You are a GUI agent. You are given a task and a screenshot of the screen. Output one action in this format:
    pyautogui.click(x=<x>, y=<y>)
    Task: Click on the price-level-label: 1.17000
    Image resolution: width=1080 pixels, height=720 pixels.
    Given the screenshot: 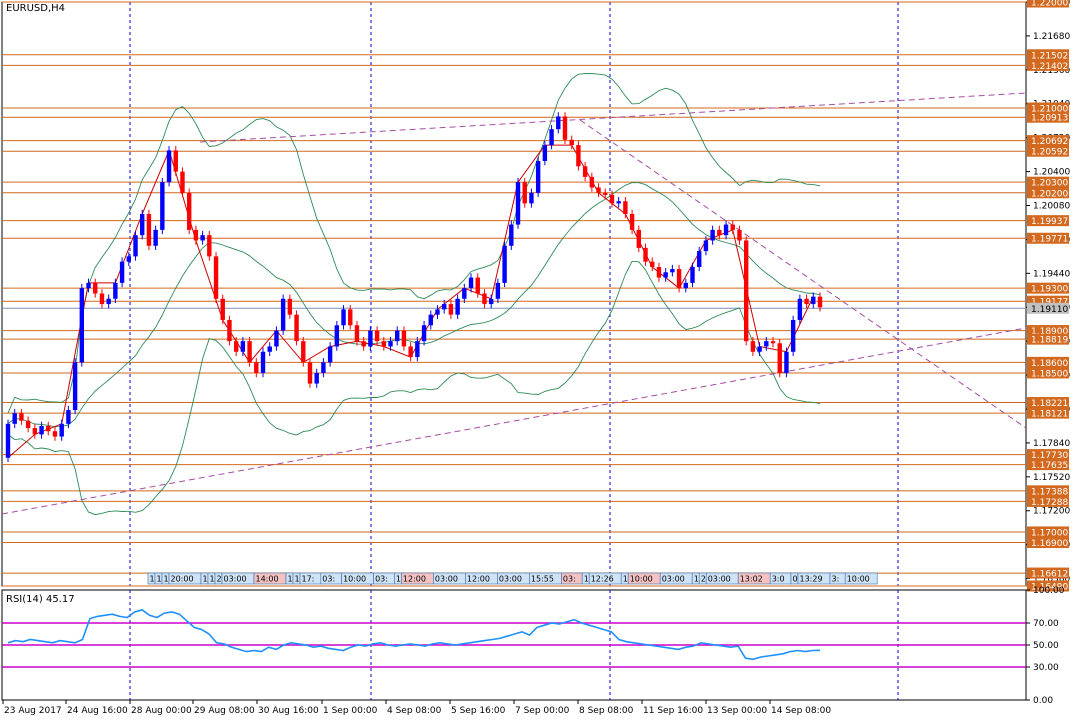 What is the action you would take?
    pyautogui.click(x=1049, y=533)
    